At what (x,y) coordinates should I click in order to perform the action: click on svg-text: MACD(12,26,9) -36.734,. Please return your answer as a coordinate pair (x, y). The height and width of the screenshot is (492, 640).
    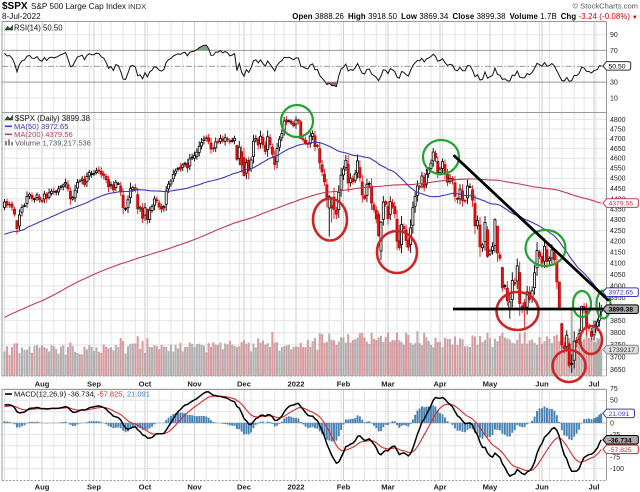
    Looking at the image, I should click on (55, 394).